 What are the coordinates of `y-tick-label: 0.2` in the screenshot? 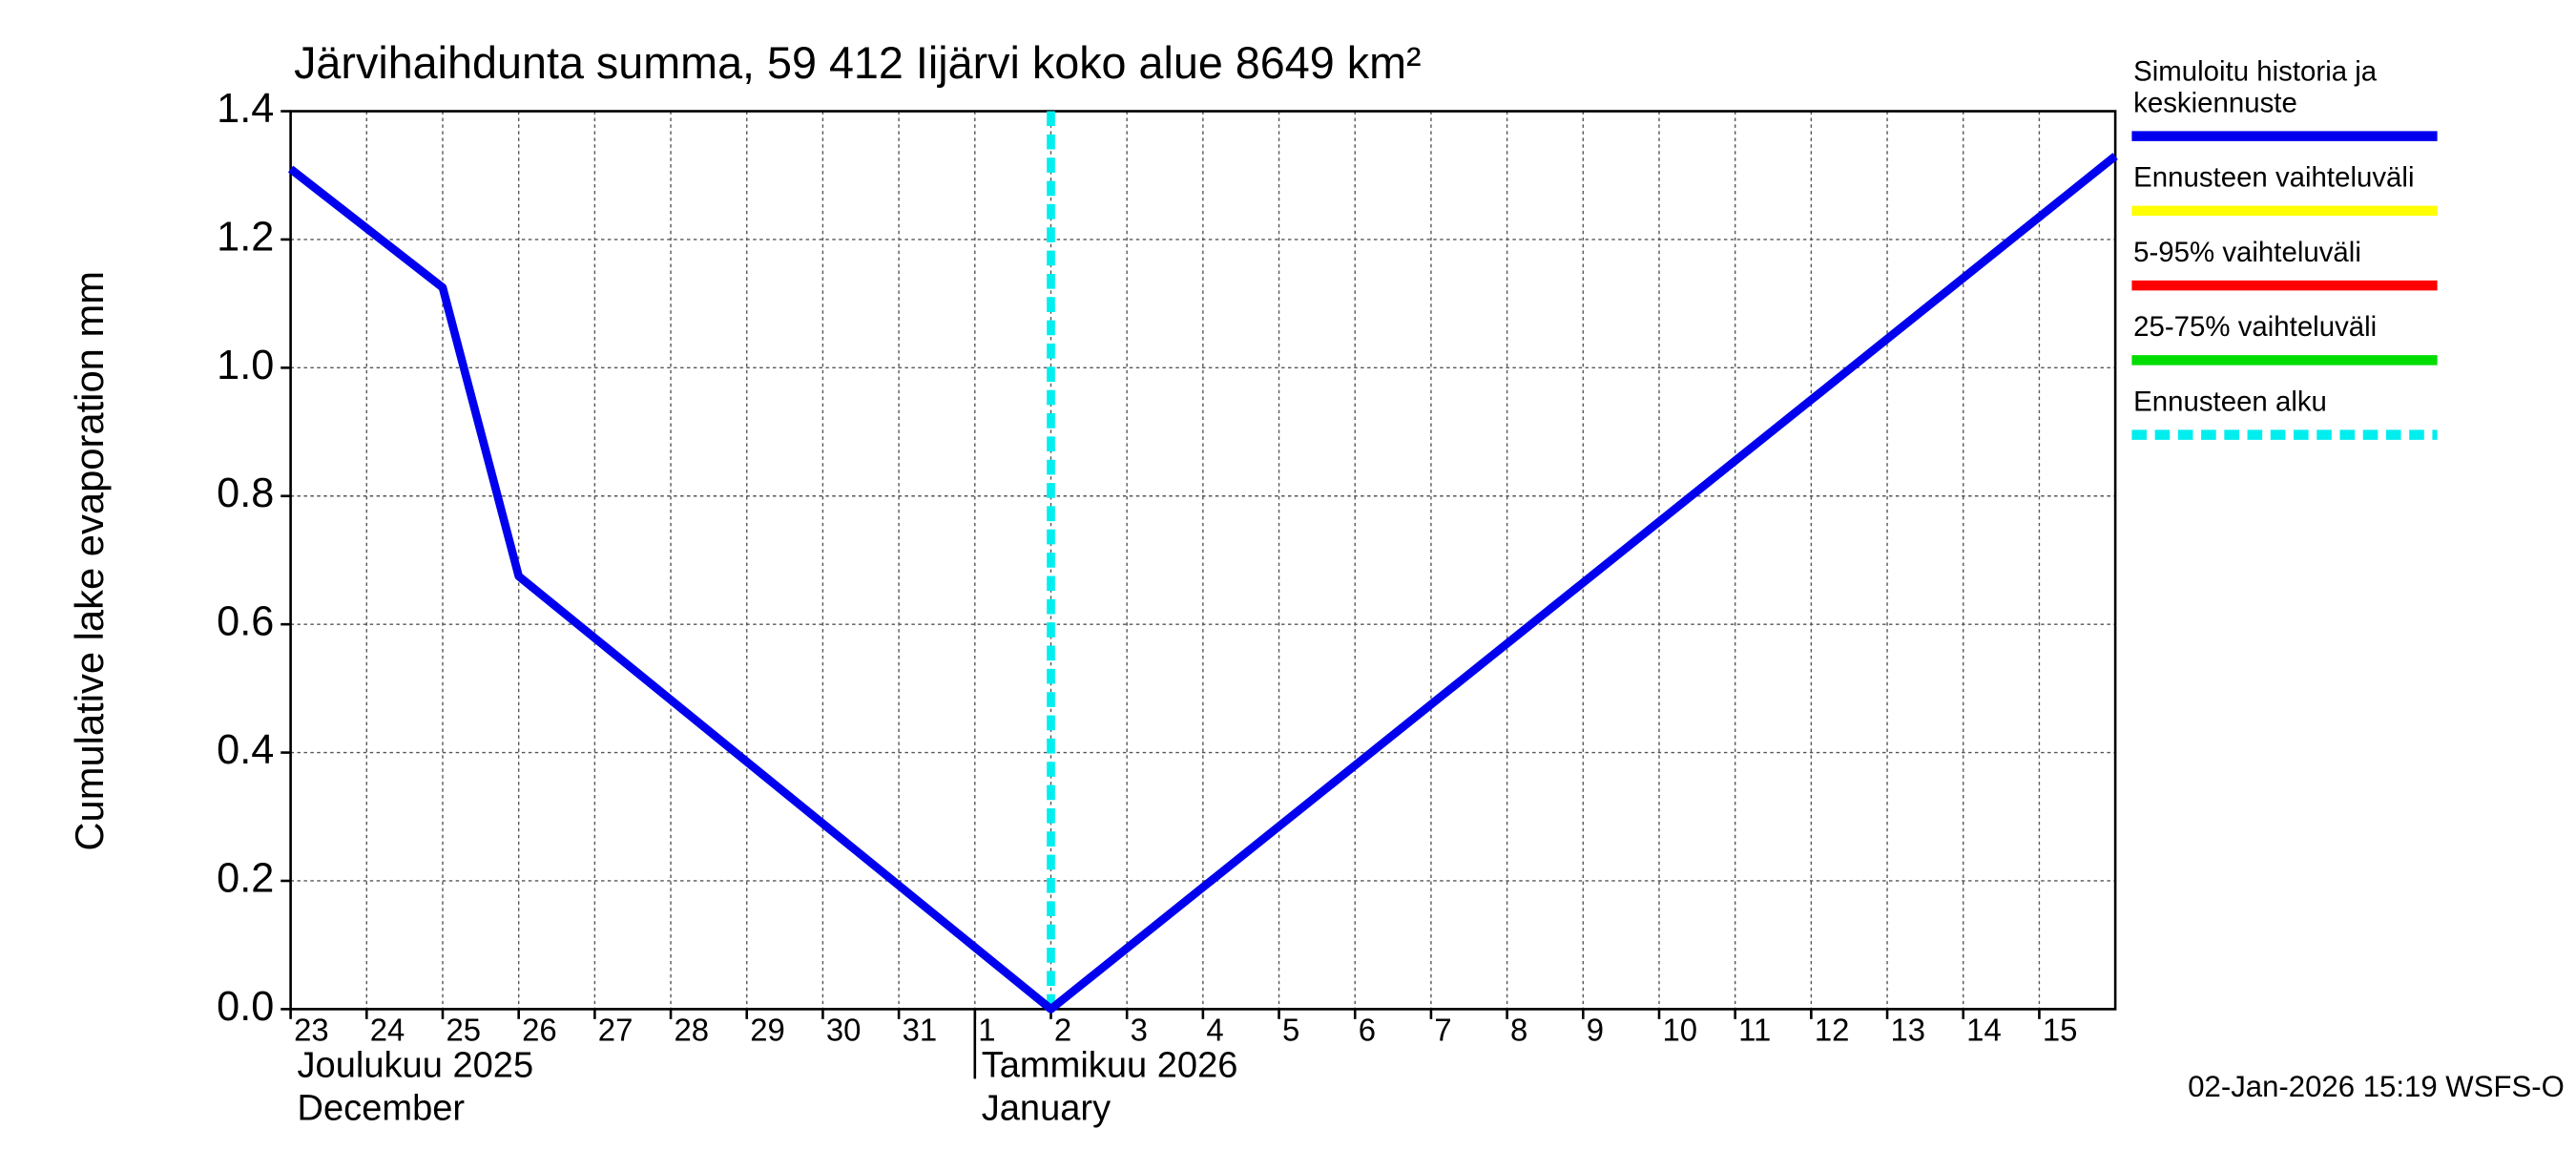 It's located at (245, 878).